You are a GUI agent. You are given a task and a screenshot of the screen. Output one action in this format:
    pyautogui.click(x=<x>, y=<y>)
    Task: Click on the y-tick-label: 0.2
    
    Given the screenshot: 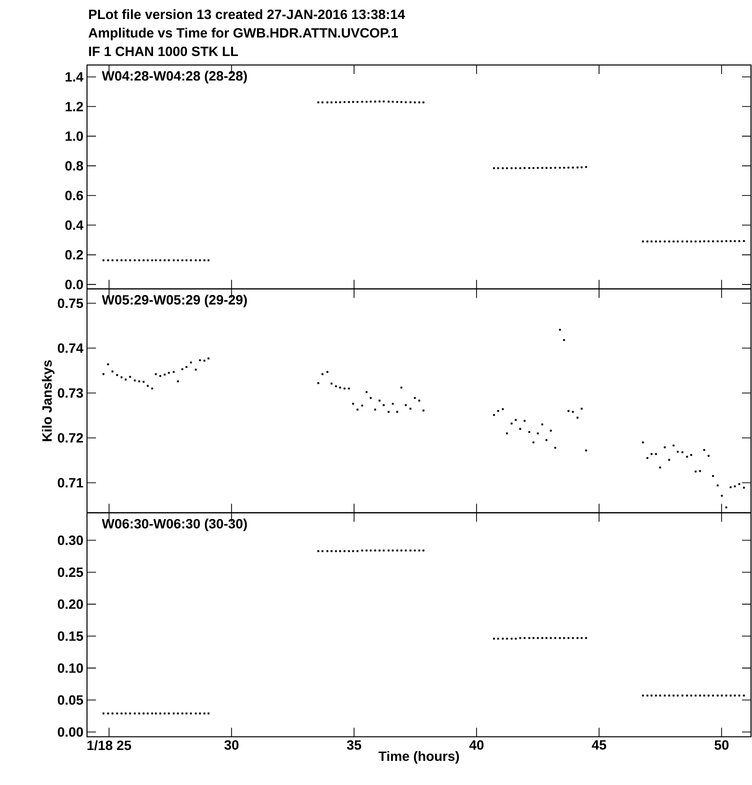 What is the action you would take?
    pyautogui.click(x=74, y=255)
    